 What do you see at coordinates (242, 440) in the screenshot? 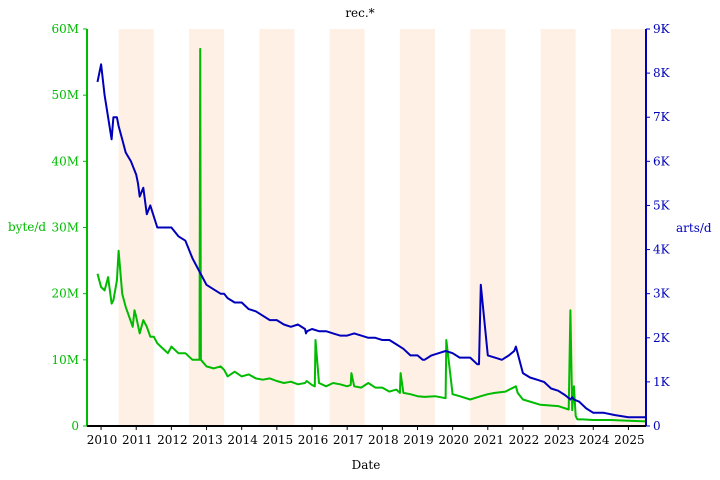
I see `x-tick-label: 2014` at bounding box center [242, 440].